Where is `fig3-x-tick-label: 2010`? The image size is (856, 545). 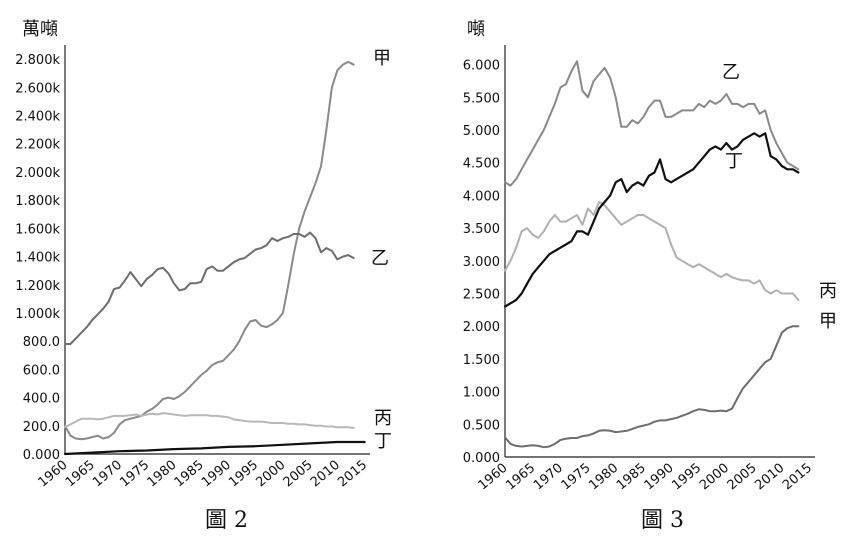 fig3-x-tick-label: 2010 is located at coordinates (769, 477).